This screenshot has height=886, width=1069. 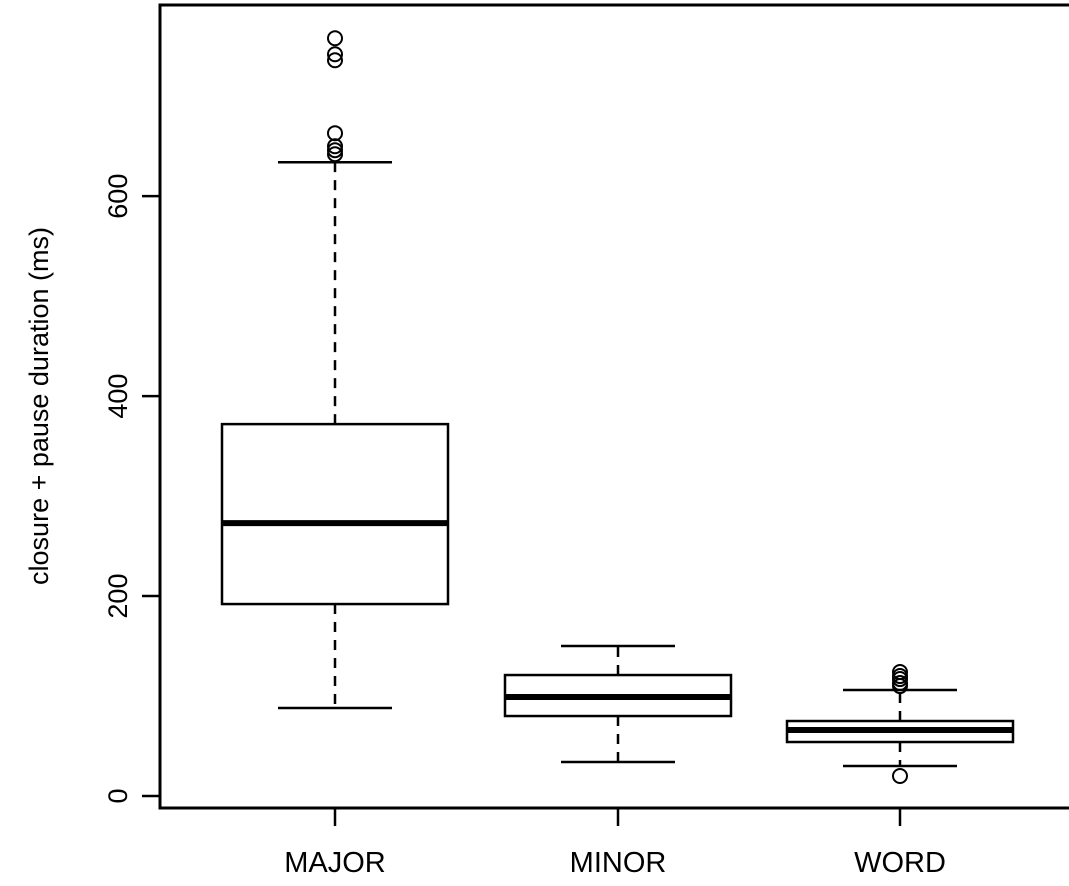 I want to click on y-axis: 0 200 400 600, so click(x=132, y=489).